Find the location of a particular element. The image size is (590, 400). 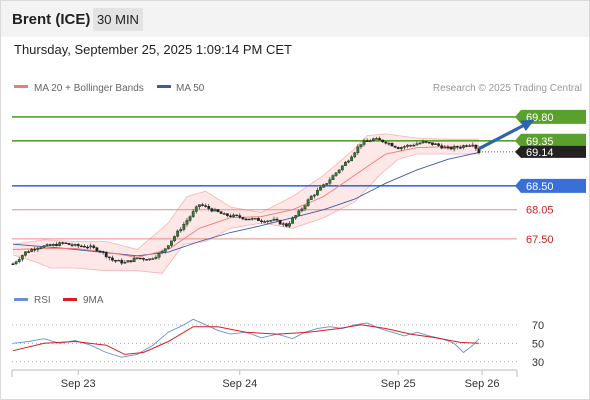

chart-header: Brent (ICE) 30 MIN is located at coordinates (295, 19).